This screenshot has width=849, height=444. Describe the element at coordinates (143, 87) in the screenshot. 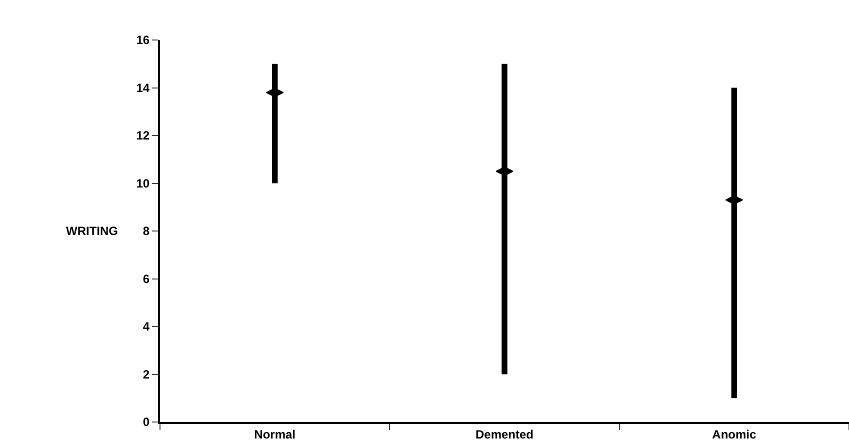

I see `y-tick-label: 14` at that location.